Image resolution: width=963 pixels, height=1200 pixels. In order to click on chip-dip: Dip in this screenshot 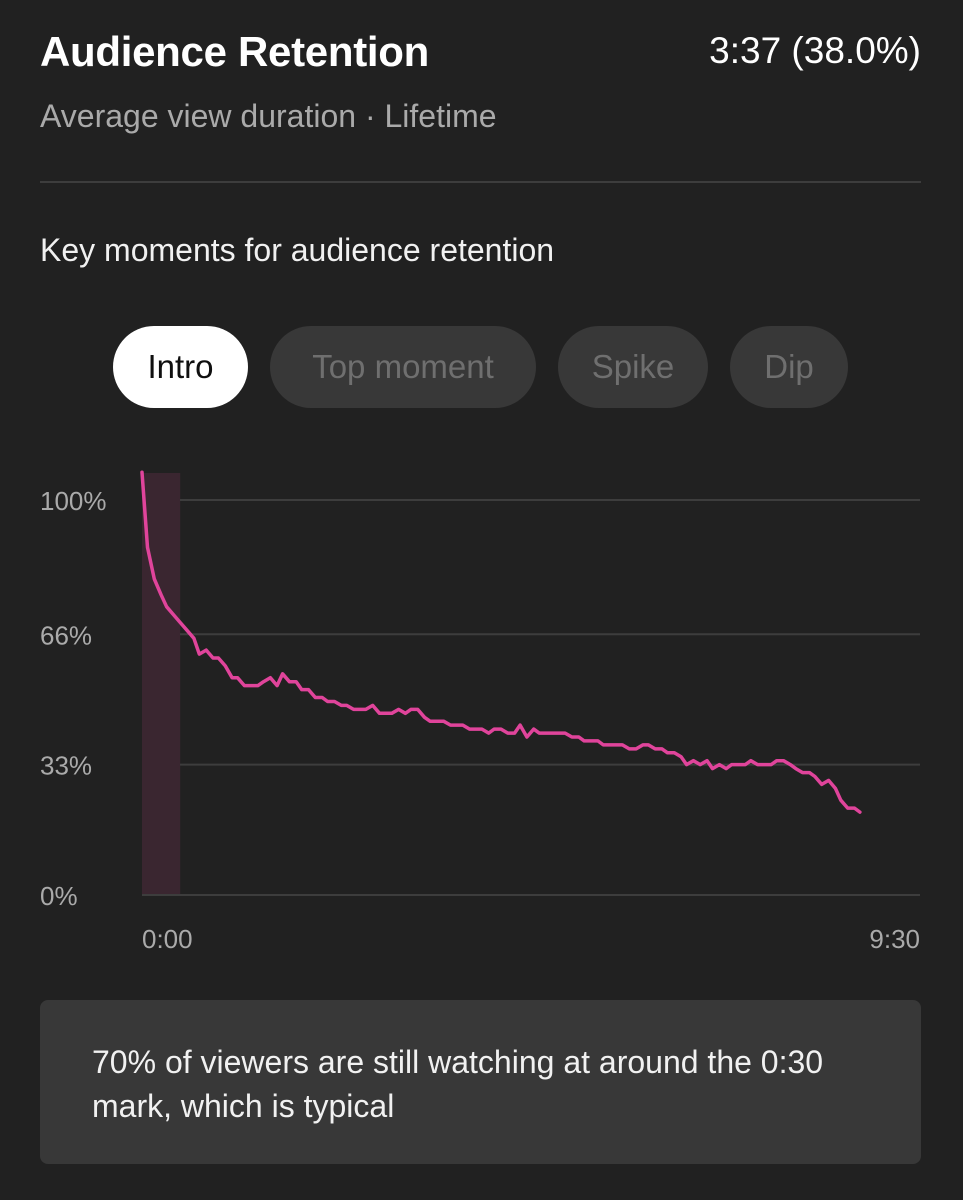, I will do `click(789, 367)`.